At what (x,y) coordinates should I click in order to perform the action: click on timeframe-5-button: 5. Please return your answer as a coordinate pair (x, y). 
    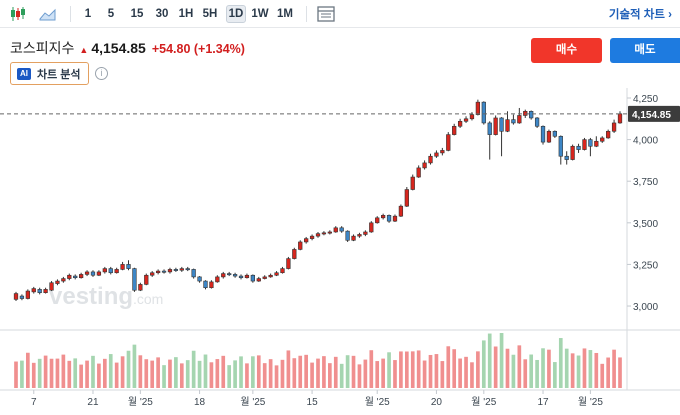
    Looking at the image, I should click on (111, 14).